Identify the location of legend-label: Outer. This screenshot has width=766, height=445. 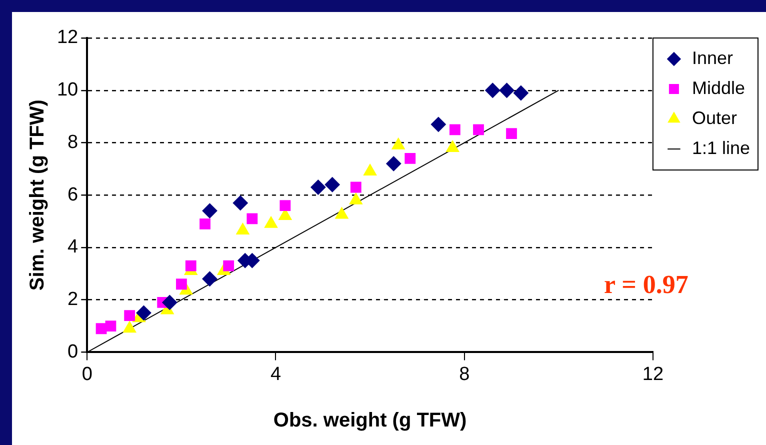
(714, 118).